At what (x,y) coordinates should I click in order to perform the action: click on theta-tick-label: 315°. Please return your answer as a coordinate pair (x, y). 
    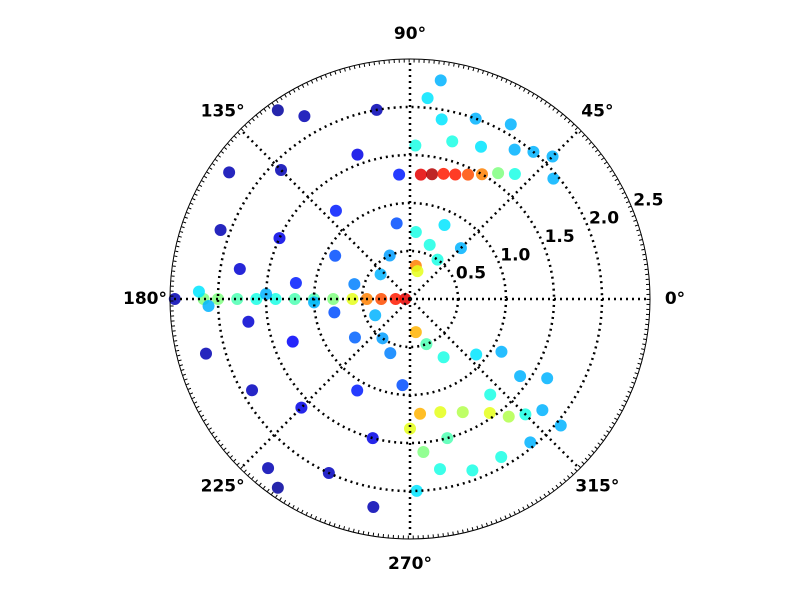
    Looking at the image, I should click on (597, 486).